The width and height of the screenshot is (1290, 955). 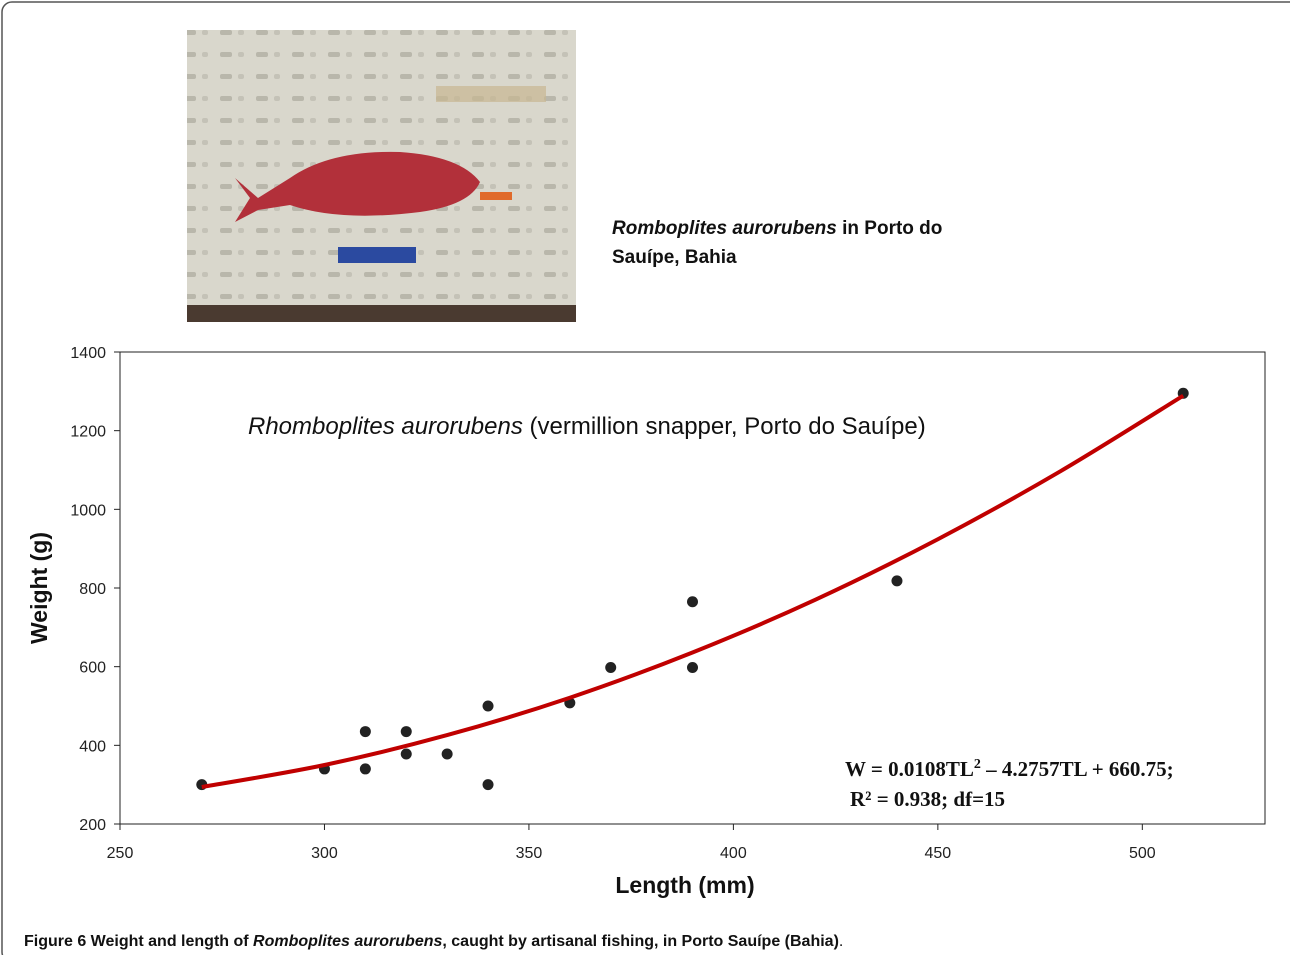 What do you see at coordinates (55, 941) in the screenshot?
I see `caption-label: Figure 6` at bounding box center [55, 941].